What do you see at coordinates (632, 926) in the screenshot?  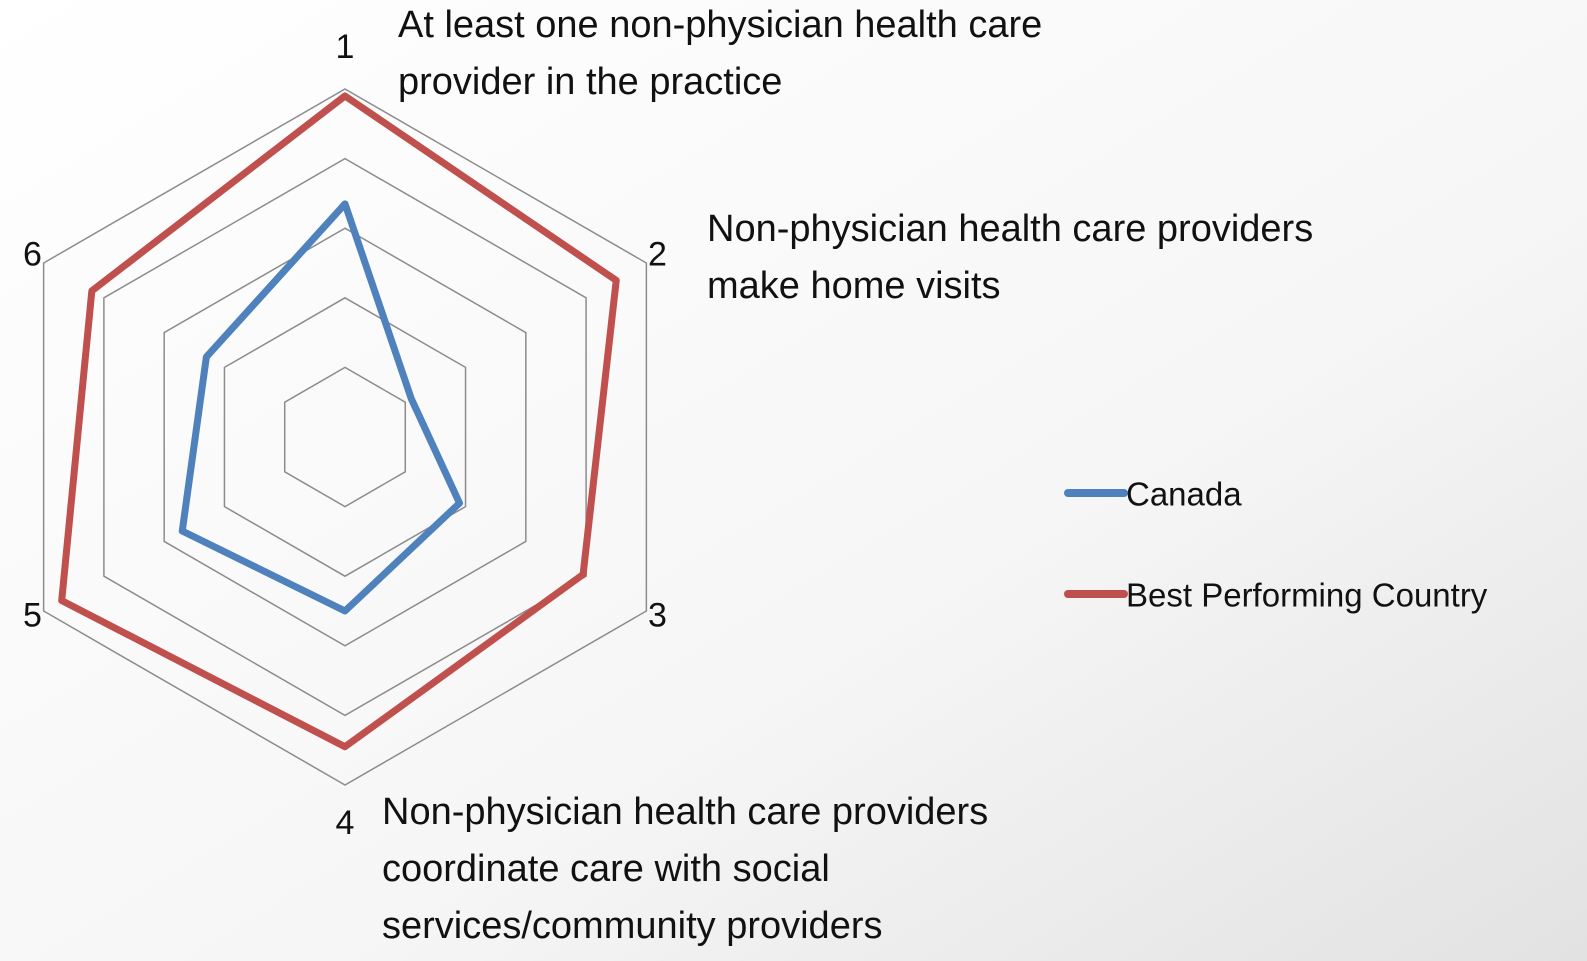 I see `annotation: services/community providers` at bounding box center [632, 926].